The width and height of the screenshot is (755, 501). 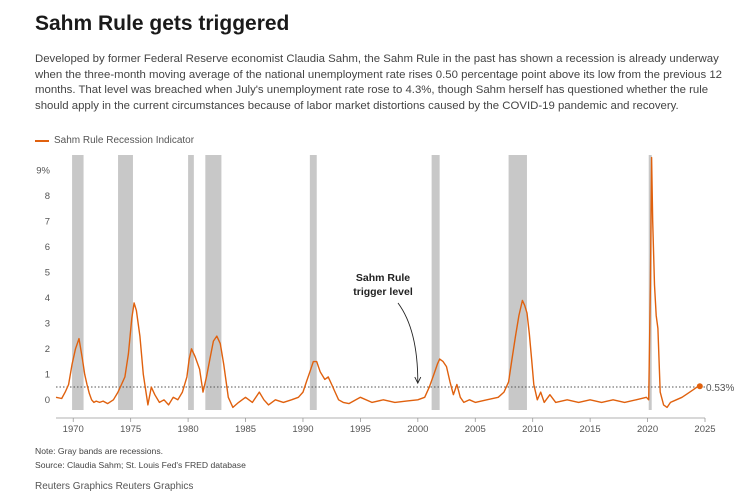 What do you see at coordinates (302, 429) in the screenshot?
I see `x-tick-label: 1990` at bounding box center [302, 429].